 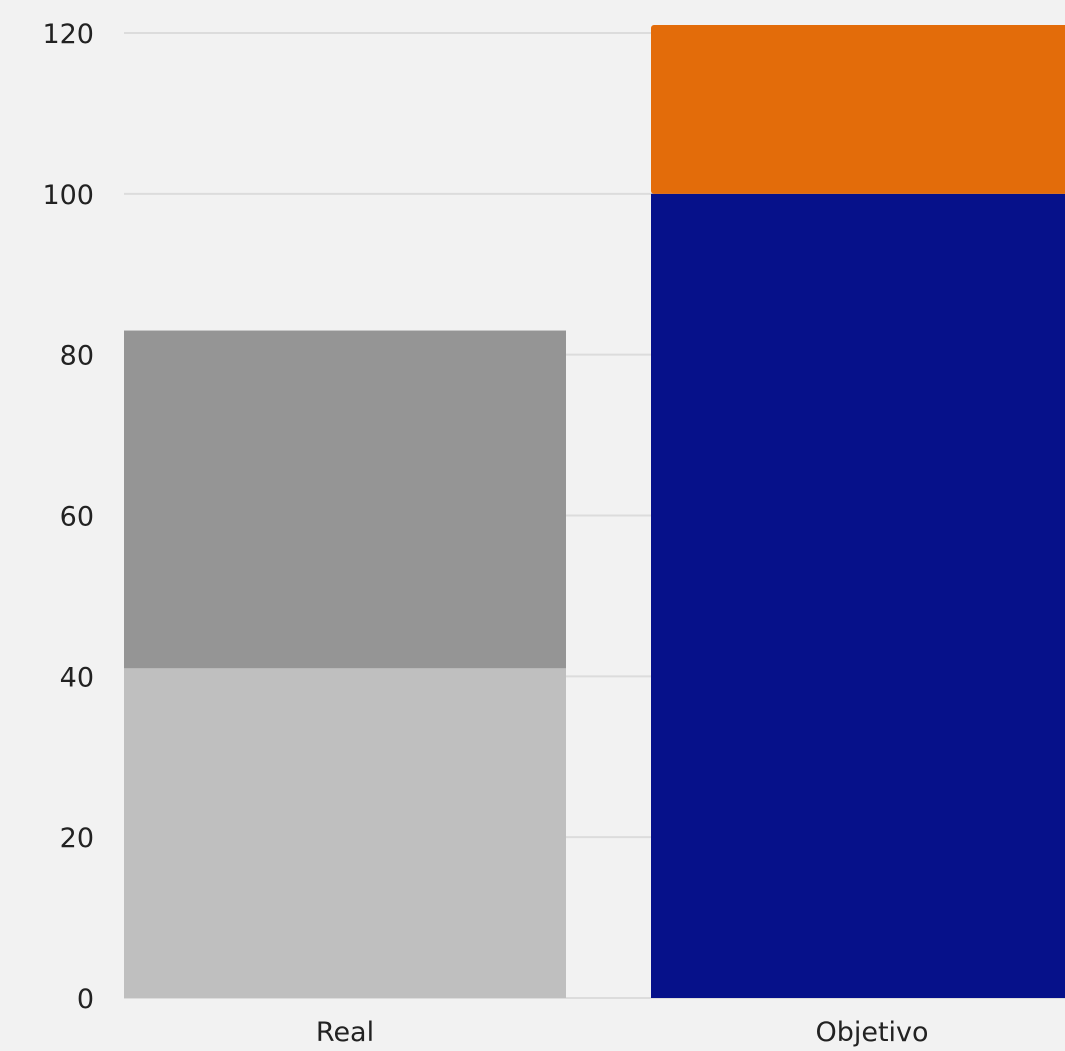 I want to click on y-tick-label: 20, so click(x=77, y=838).